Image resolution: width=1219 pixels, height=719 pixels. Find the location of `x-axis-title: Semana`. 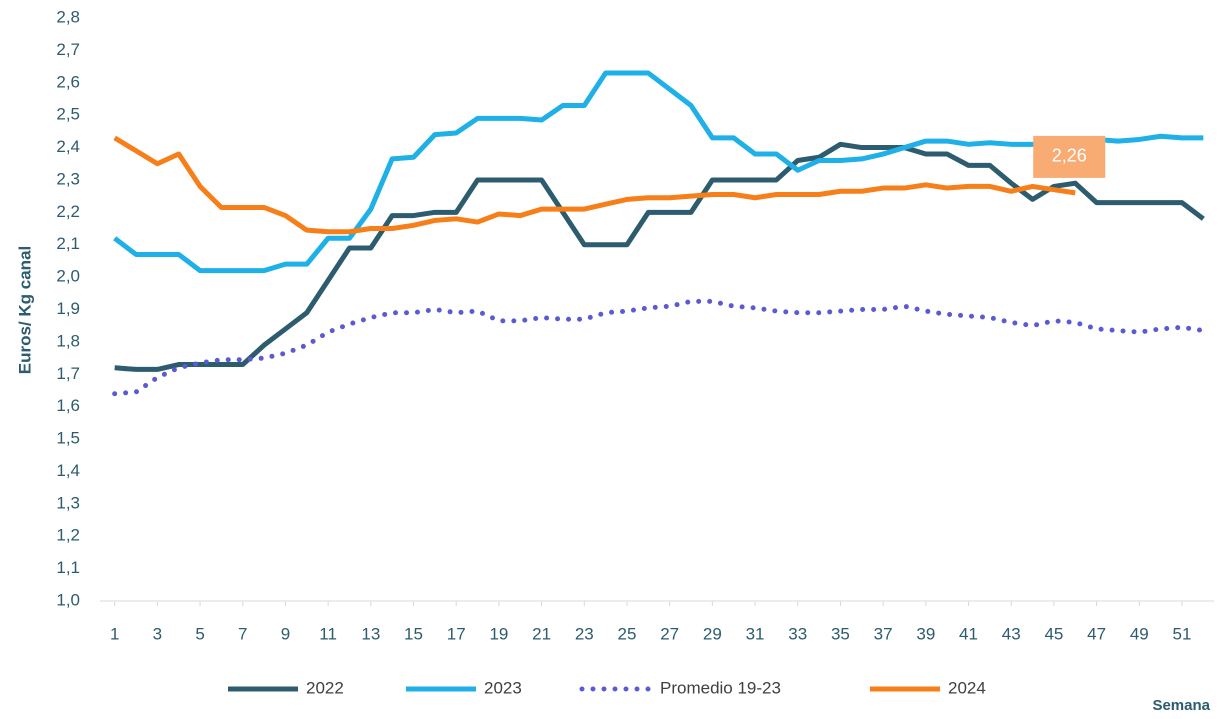

x-axis-title: Semana is located at coordinates (1181, 705).